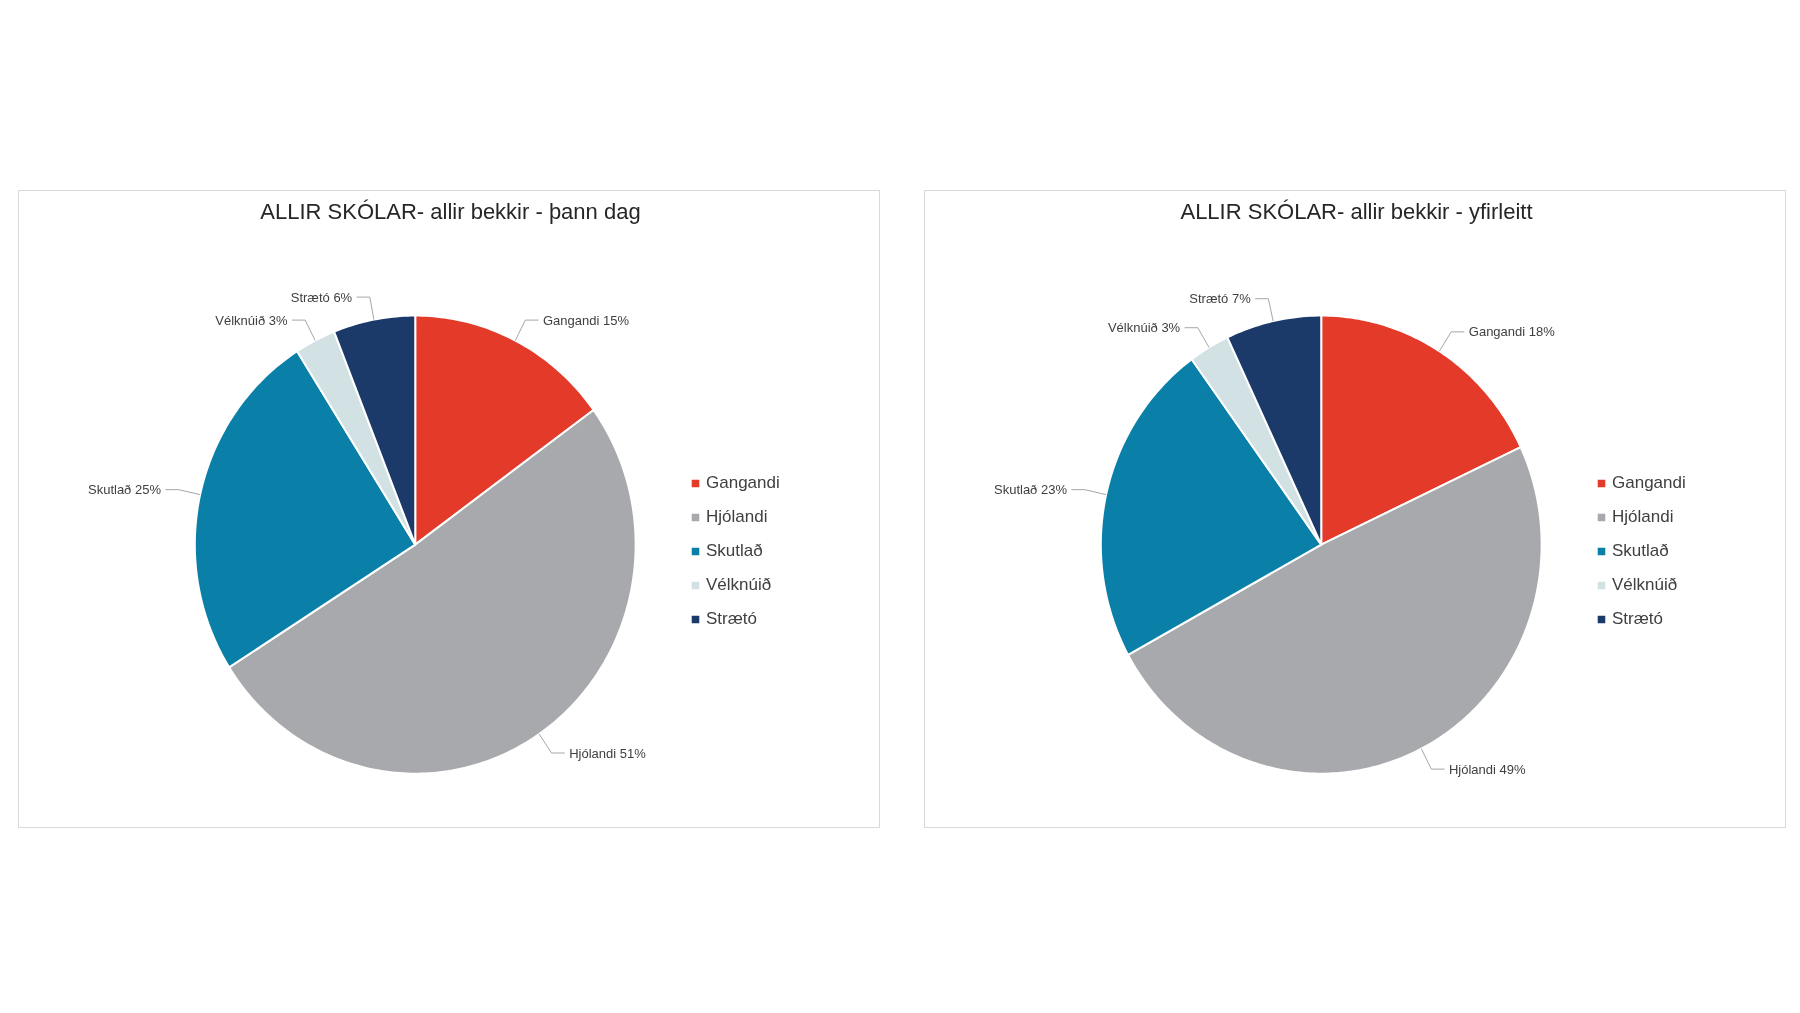 Image resolution: width=1800 pixels, height=1013 pixels. What do you see at coordinates (1487, 769) in the screenshot?
I see `data-label: Hjólandi 49%` at bounding box center [1487, 769].